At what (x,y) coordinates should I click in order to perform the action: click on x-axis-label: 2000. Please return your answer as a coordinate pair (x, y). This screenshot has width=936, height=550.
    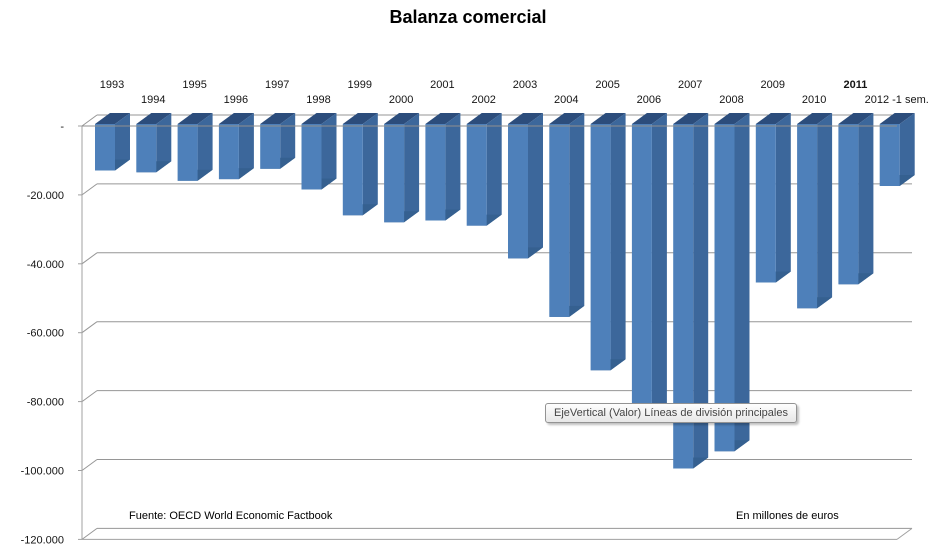
    Looking at the image, I should click on (401, 100).